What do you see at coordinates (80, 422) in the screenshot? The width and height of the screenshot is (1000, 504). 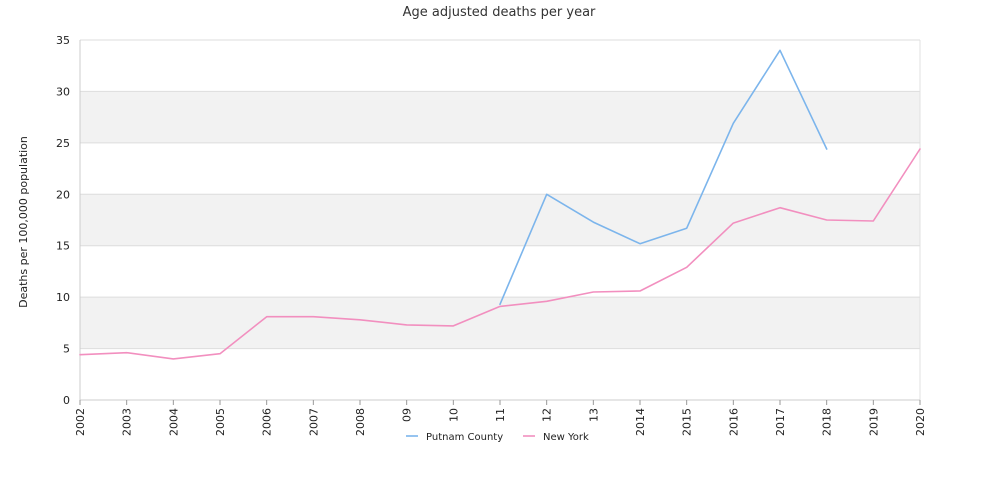 I see `x-tick-label: 2002` at bounding box center [80, 422].